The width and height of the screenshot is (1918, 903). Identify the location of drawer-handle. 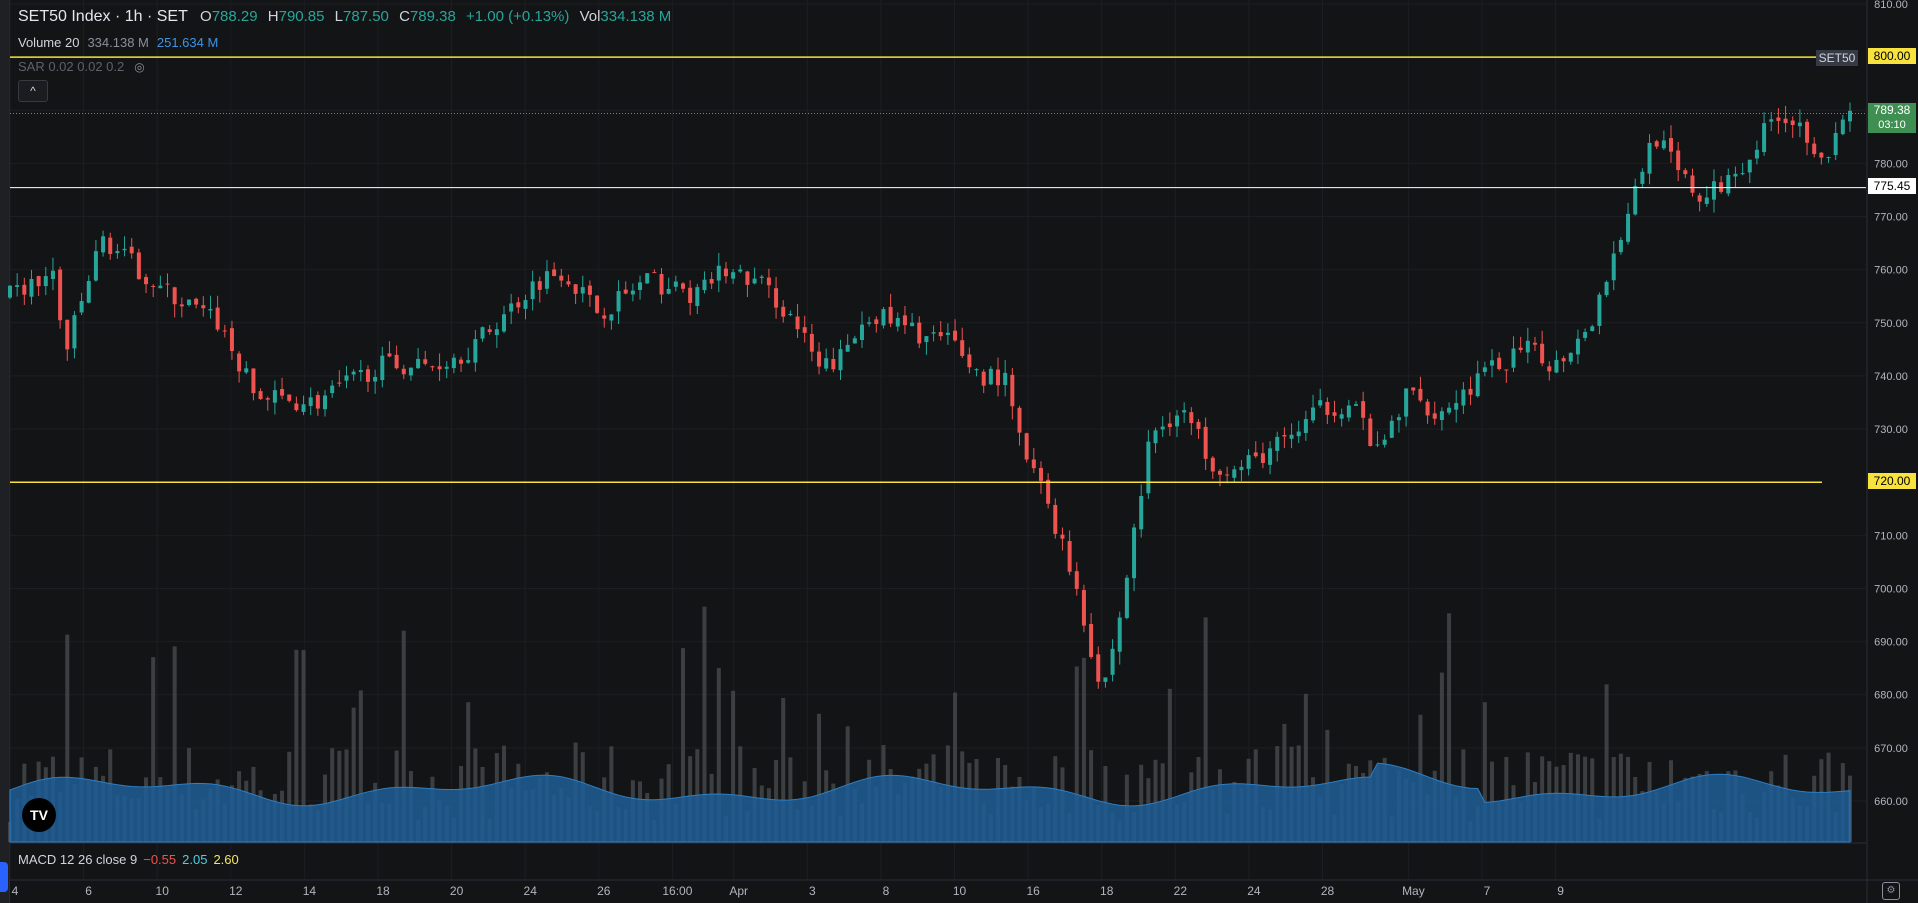
(4, 877).